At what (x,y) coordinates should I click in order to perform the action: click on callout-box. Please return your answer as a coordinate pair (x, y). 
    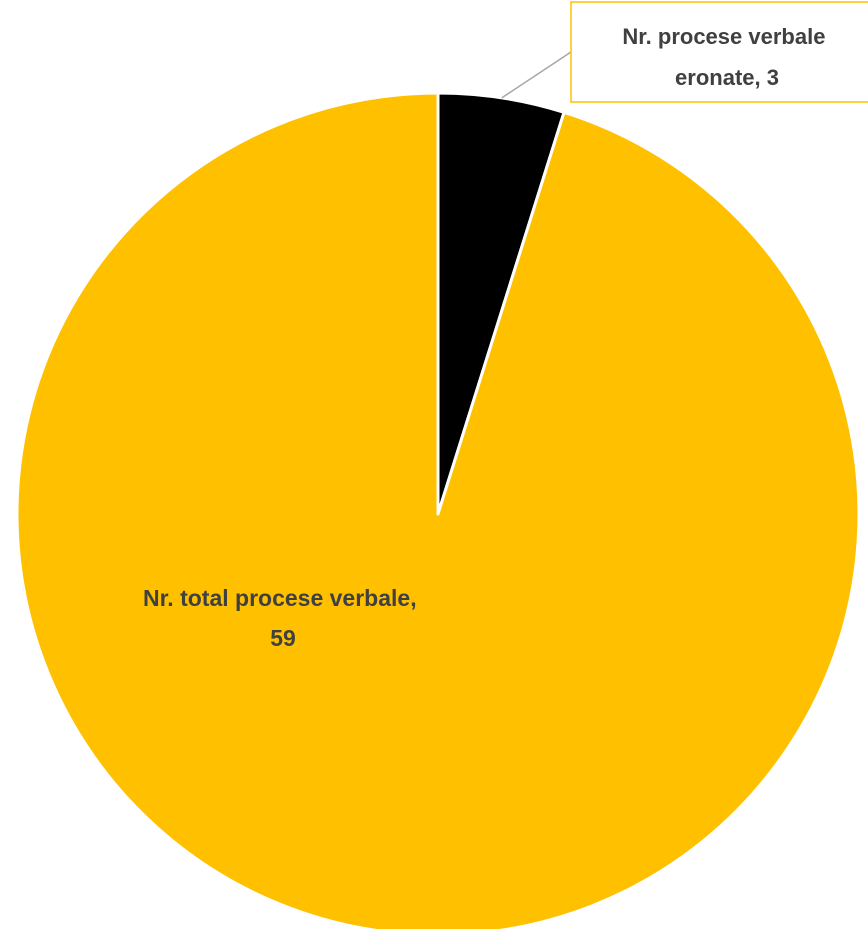
    Looking at the image, I should click on (719, 52).